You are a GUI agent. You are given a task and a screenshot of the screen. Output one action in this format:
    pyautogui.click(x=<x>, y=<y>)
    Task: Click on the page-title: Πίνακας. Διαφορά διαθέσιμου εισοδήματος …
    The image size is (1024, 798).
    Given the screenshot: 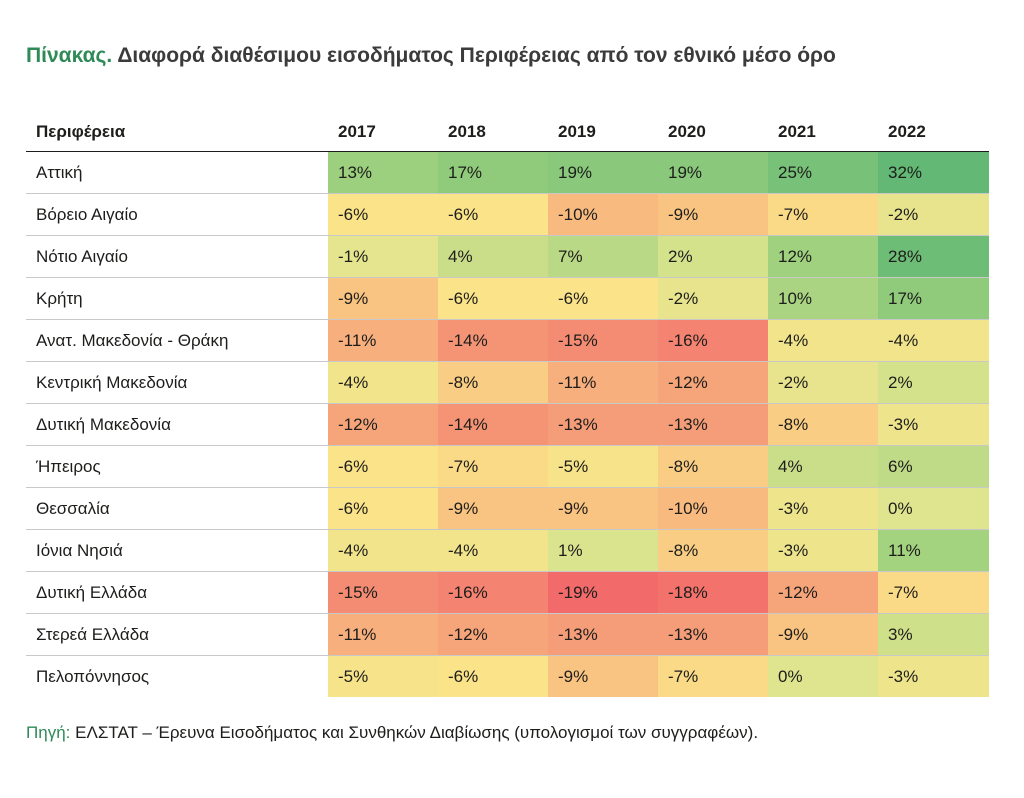 What is the action you would take?
    pyautogui.click(x=431, y=56)
    